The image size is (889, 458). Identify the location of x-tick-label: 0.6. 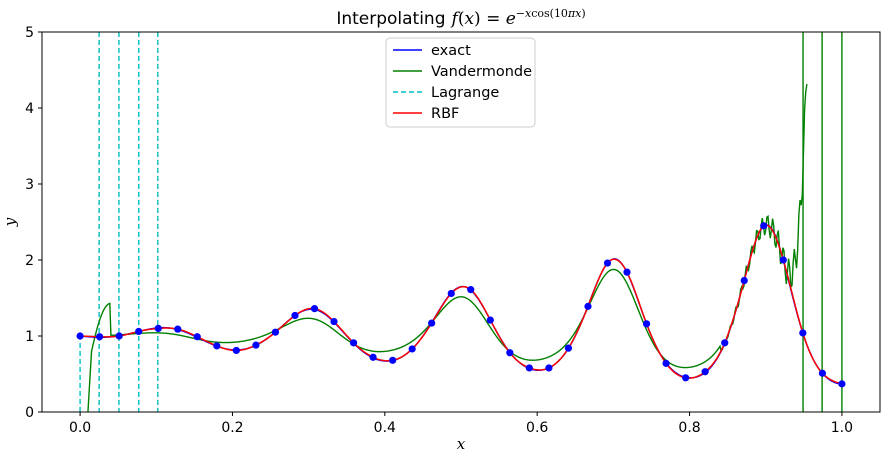
(537, 428).